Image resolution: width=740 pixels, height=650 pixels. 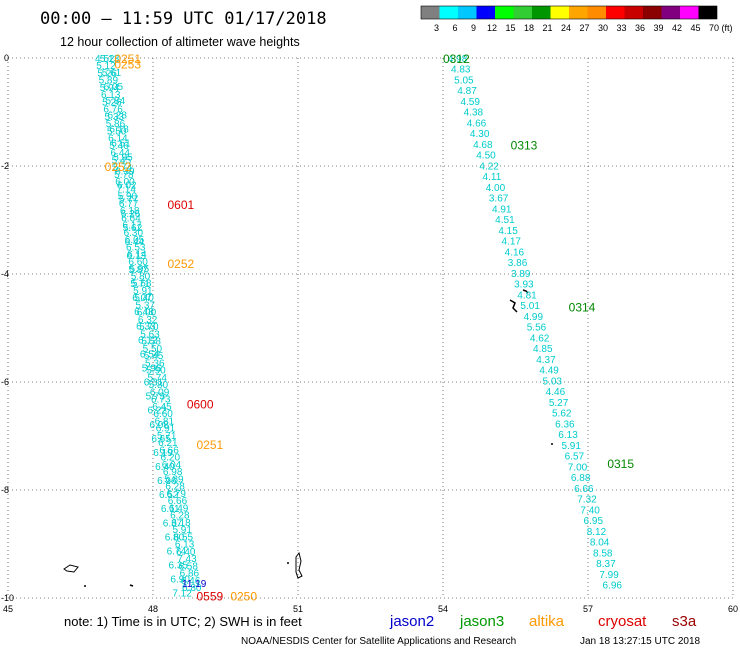 What do you see at coordinates (169, 450) in the screenshot?
I see `swh-value: 6.66` at bounding box center [169, 450].